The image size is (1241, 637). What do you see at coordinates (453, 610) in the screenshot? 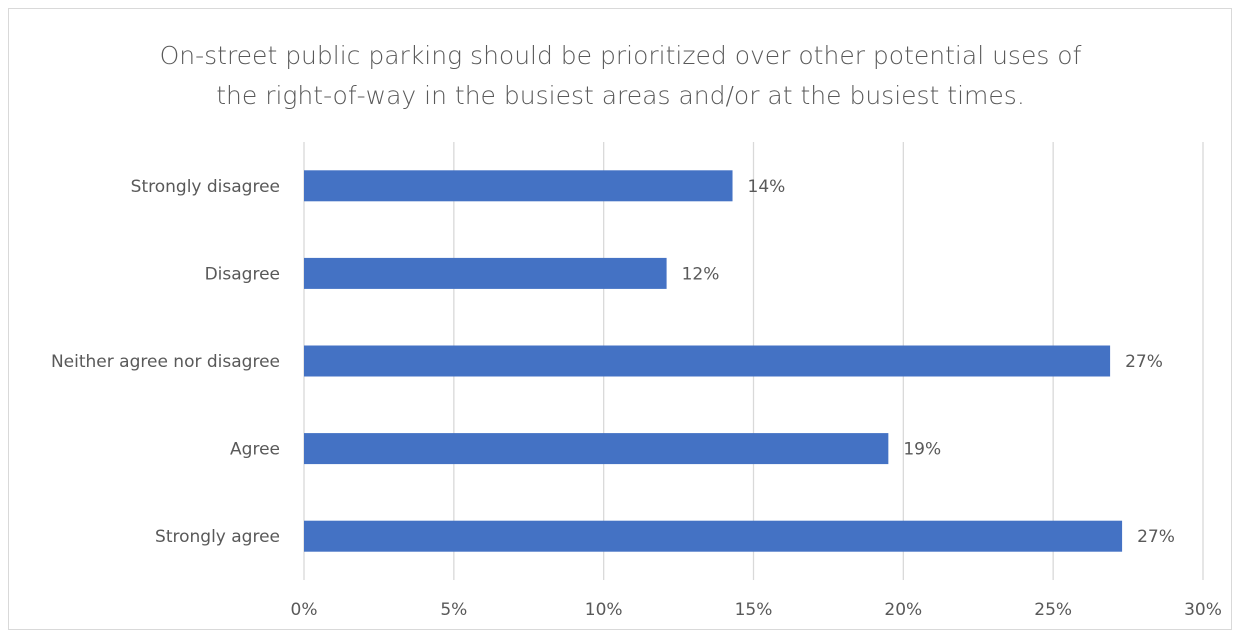
I see `x-tick-label: 5%` at bounding box center [453, 610].